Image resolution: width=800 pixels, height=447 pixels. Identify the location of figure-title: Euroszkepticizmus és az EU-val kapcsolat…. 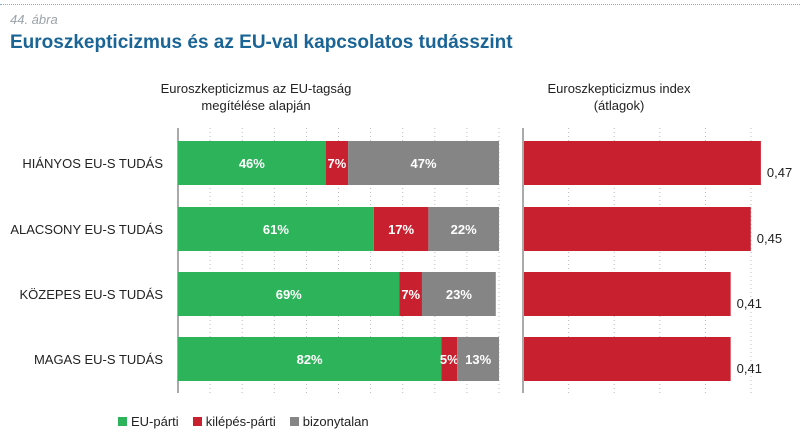
(261, 42).